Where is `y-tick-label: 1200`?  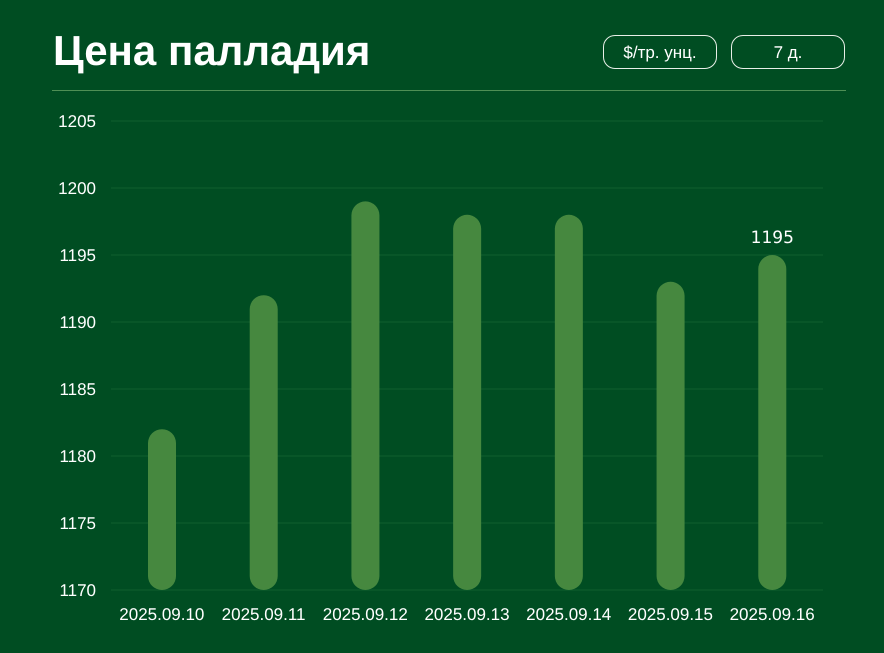 y-tick-label: 1200 is located at coordinates (77, 188).